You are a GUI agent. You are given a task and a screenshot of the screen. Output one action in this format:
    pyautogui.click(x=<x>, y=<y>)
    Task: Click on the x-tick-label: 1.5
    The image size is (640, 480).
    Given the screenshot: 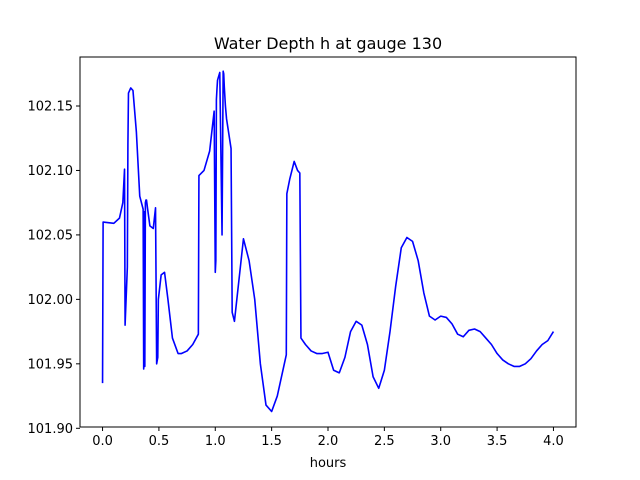 What is the action you would take?
    pyautogui.click(x=271, y=441)
    